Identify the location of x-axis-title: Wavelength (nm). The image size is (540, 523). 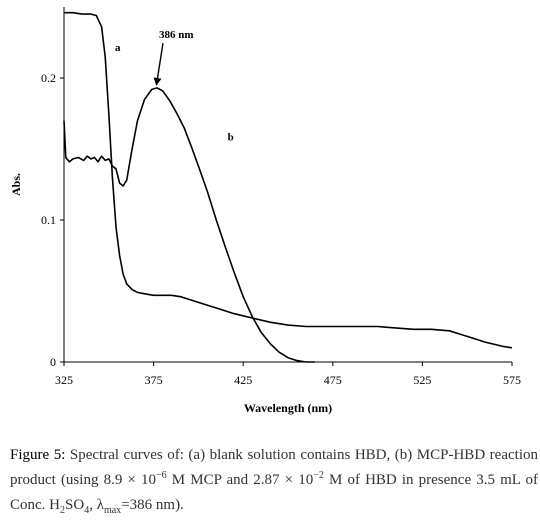
(288, 408).